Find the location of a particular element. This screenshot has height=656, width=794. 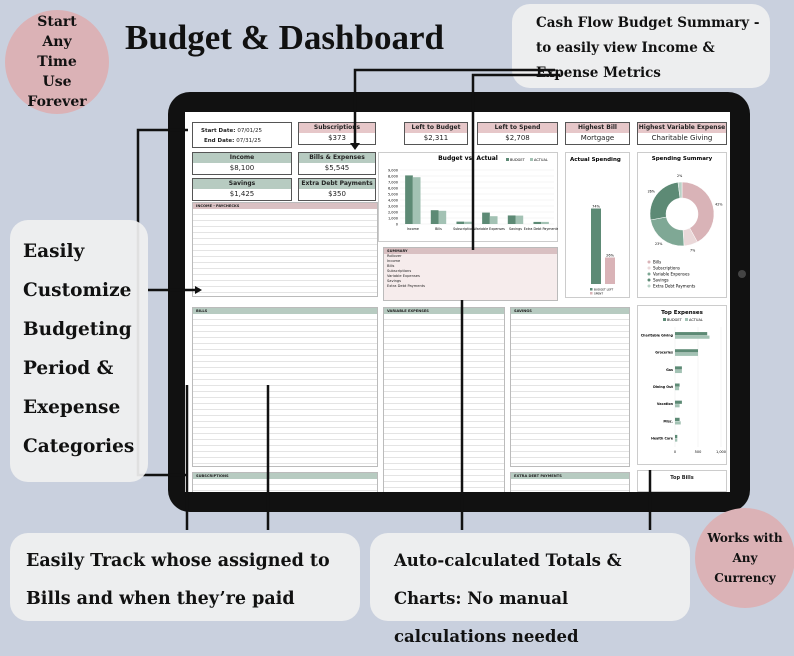

card-value: $373 is located at coordinates (337, 139).